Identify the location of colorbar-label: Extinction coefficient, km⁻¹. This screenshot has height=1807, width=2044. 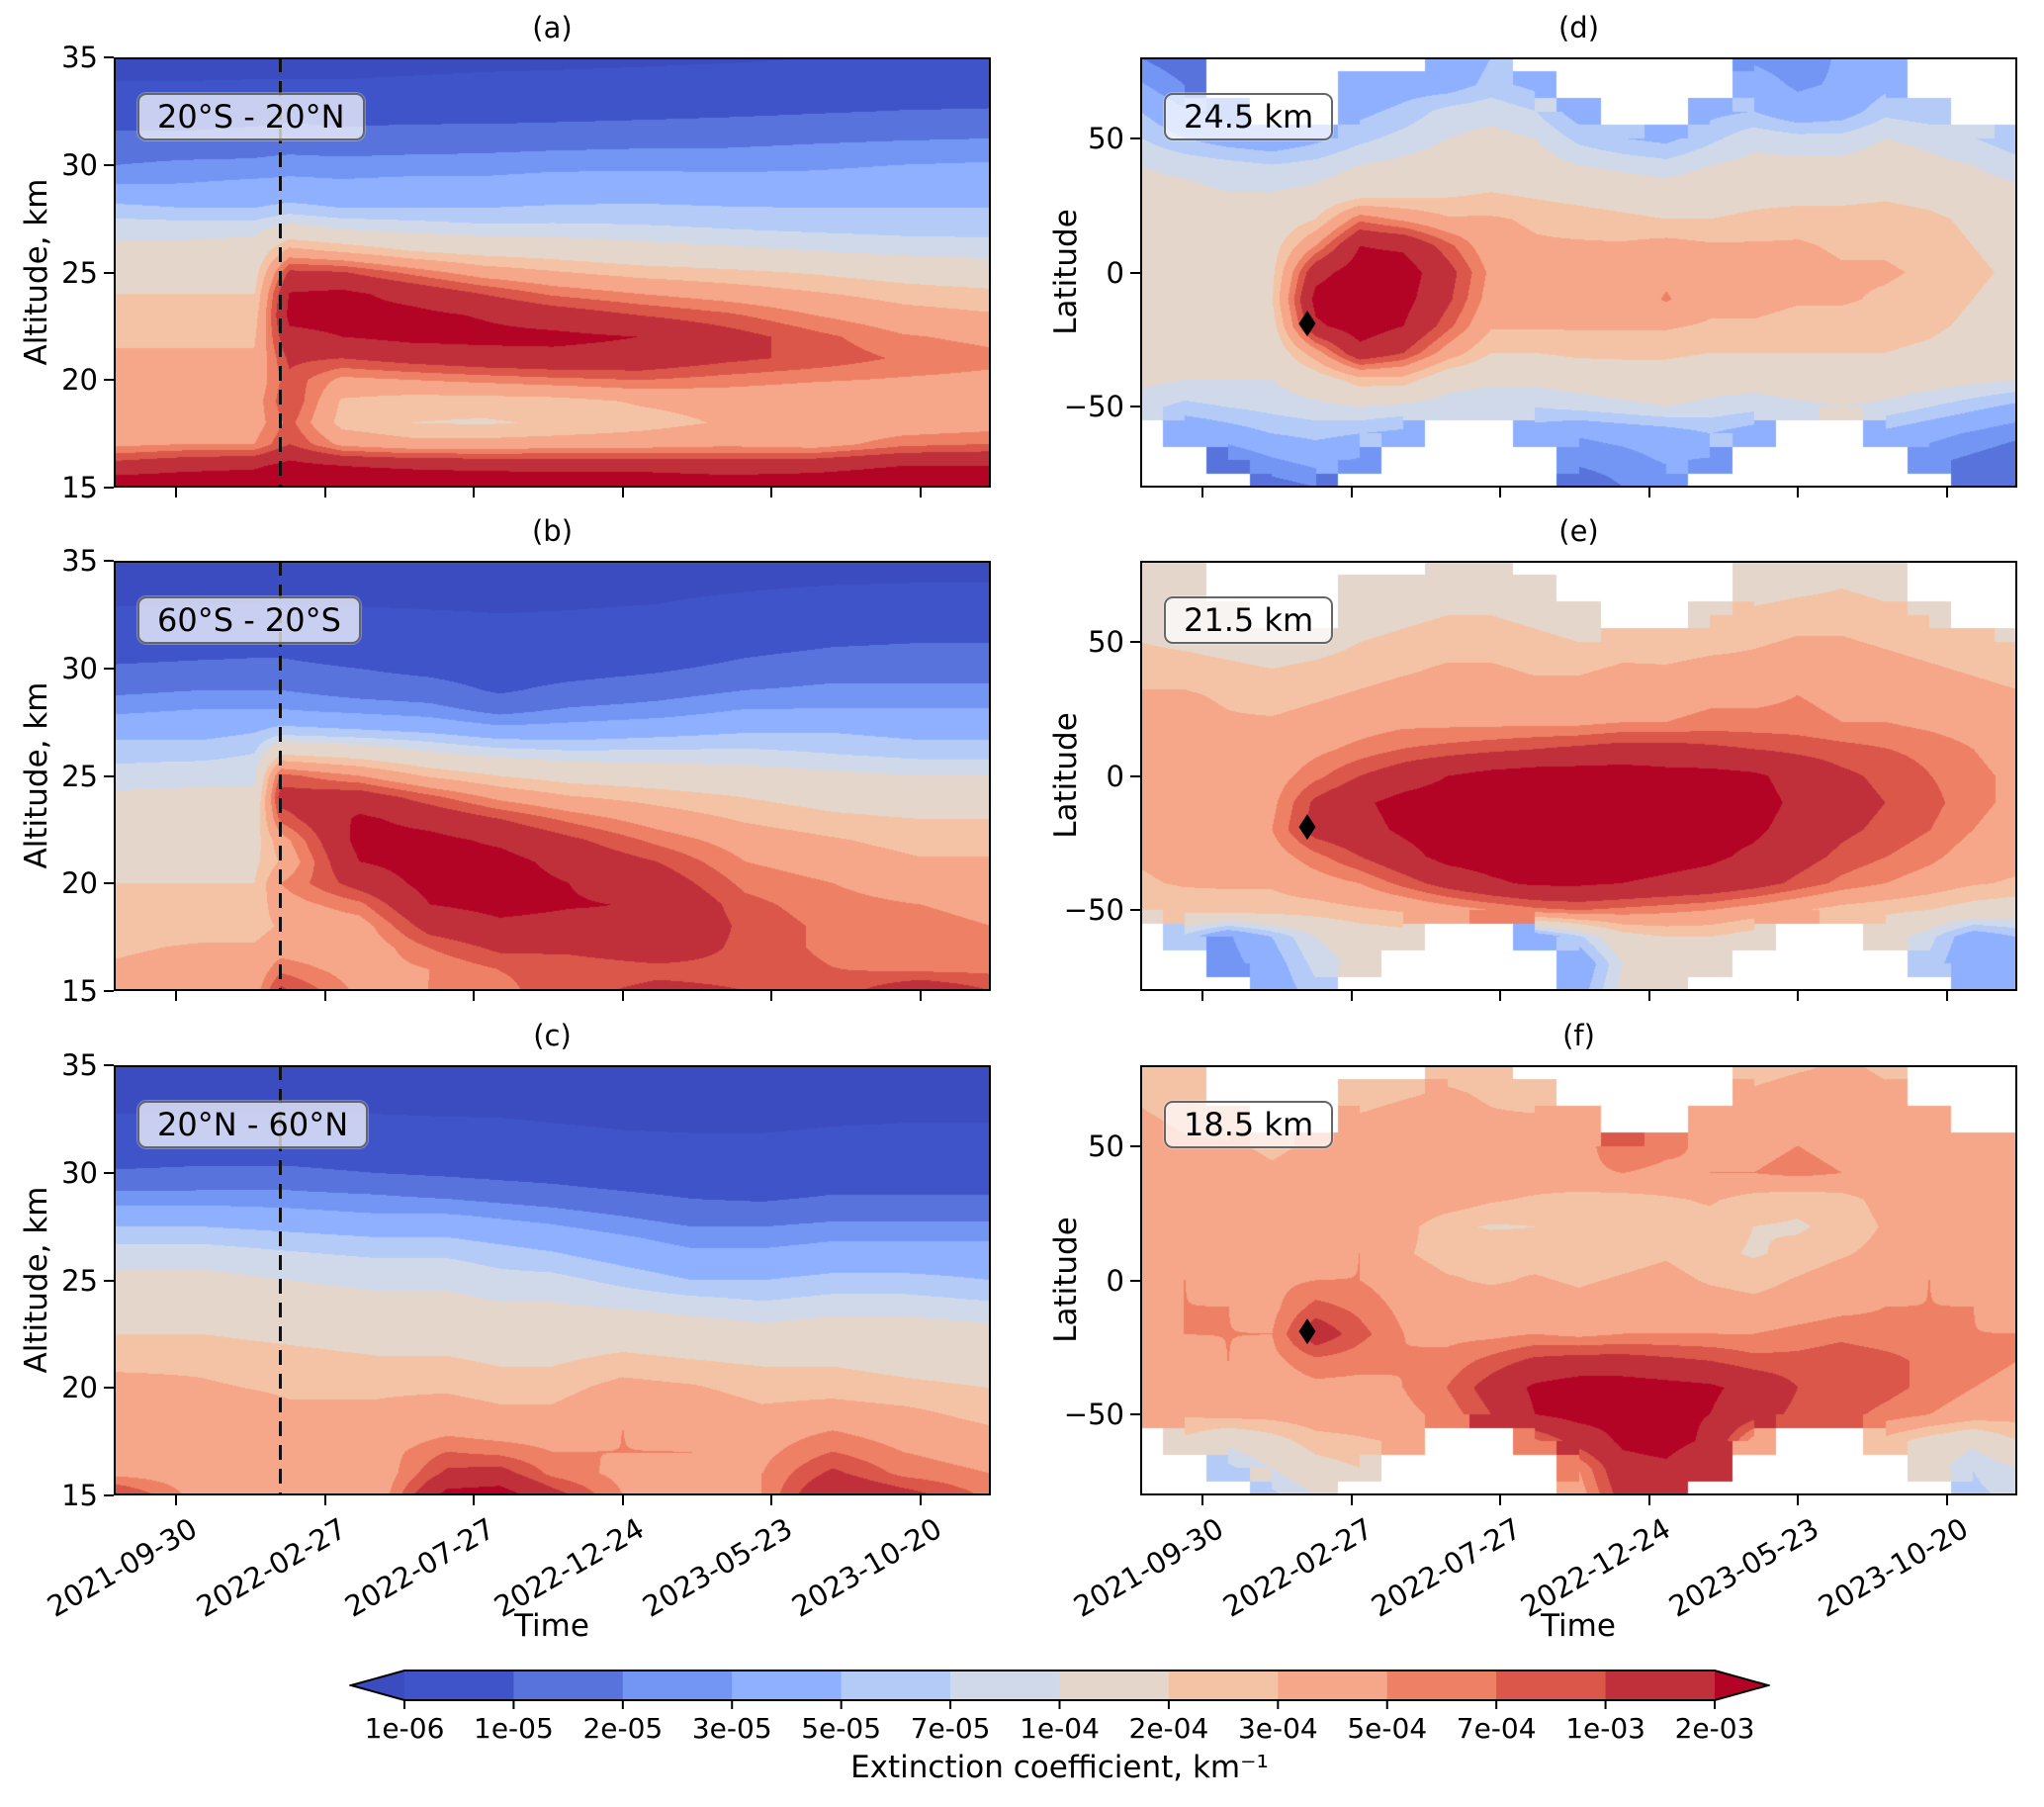
(1059, 1768).